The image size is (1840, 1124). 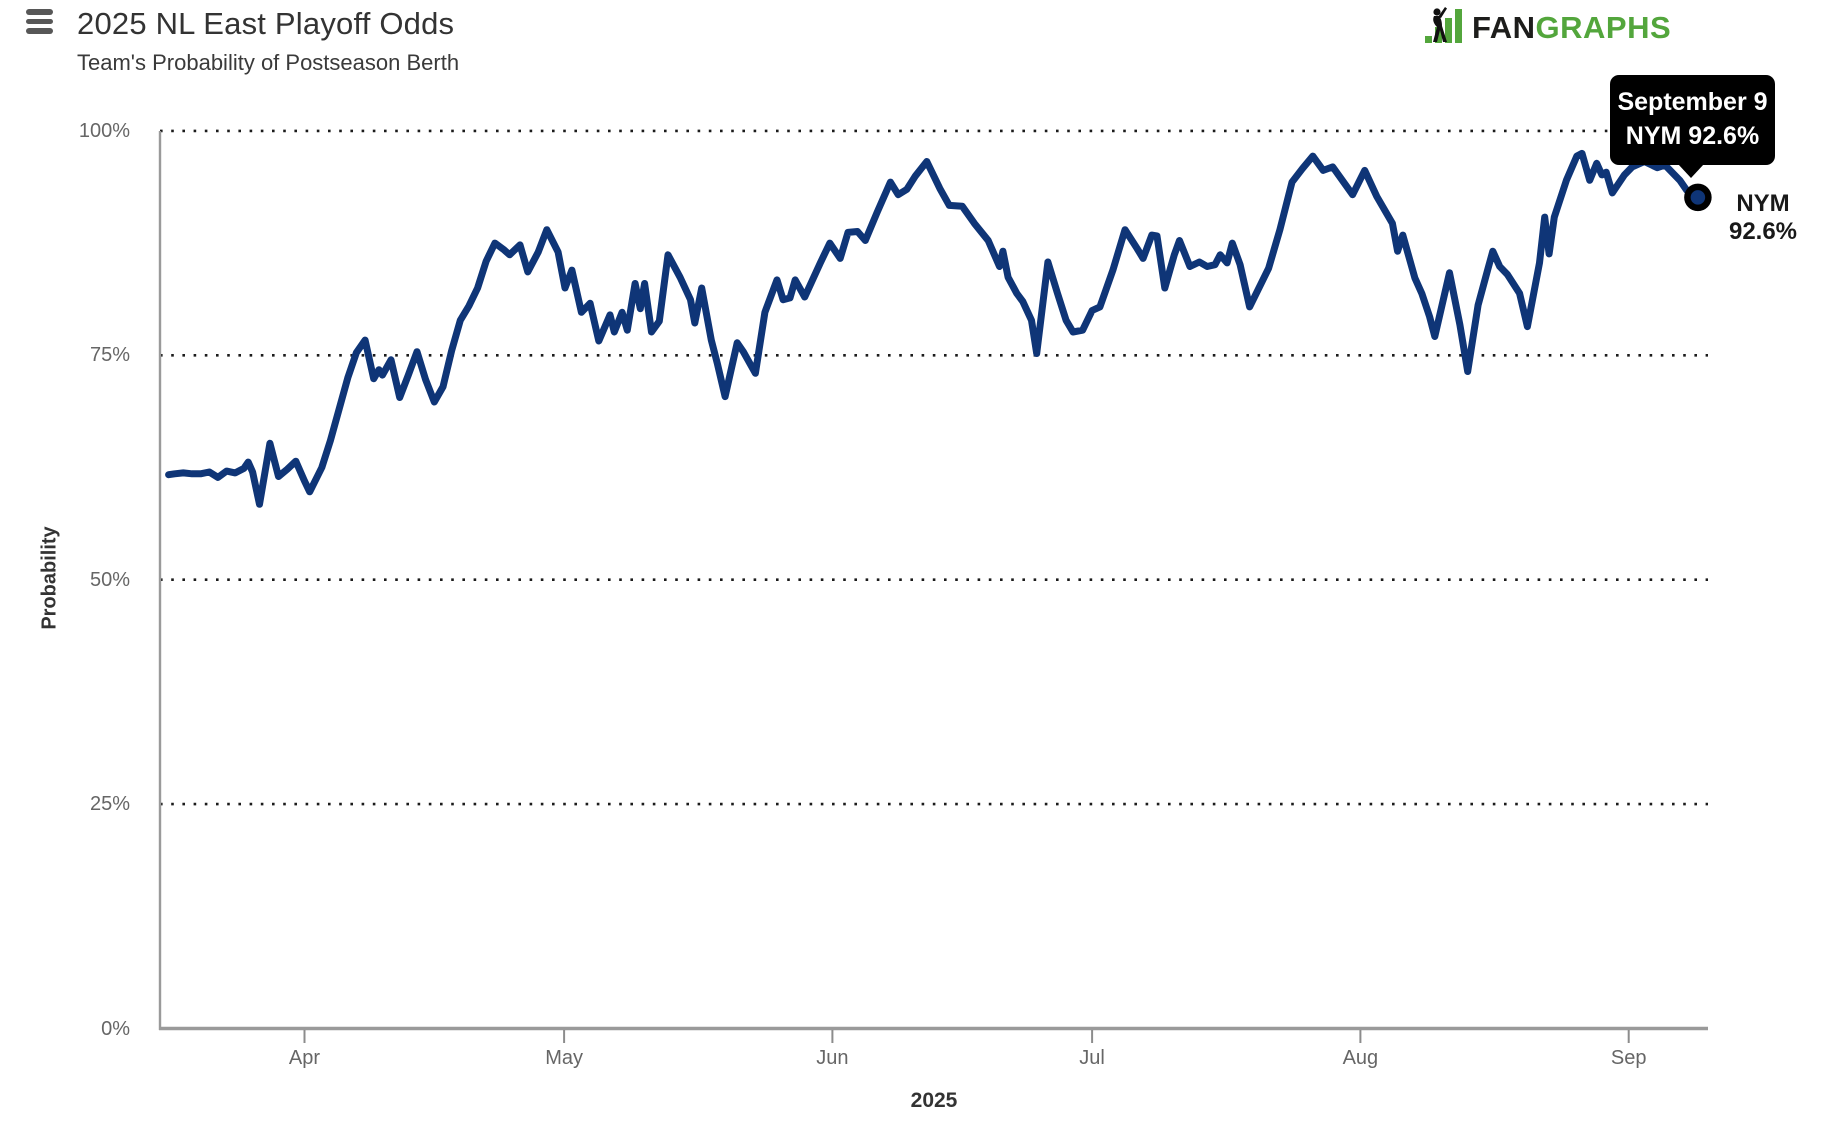 What do you see at coordinates (1691, 171) in the screenshot?
I see `tooltip-pointer` at bounding box center [1691, 171].